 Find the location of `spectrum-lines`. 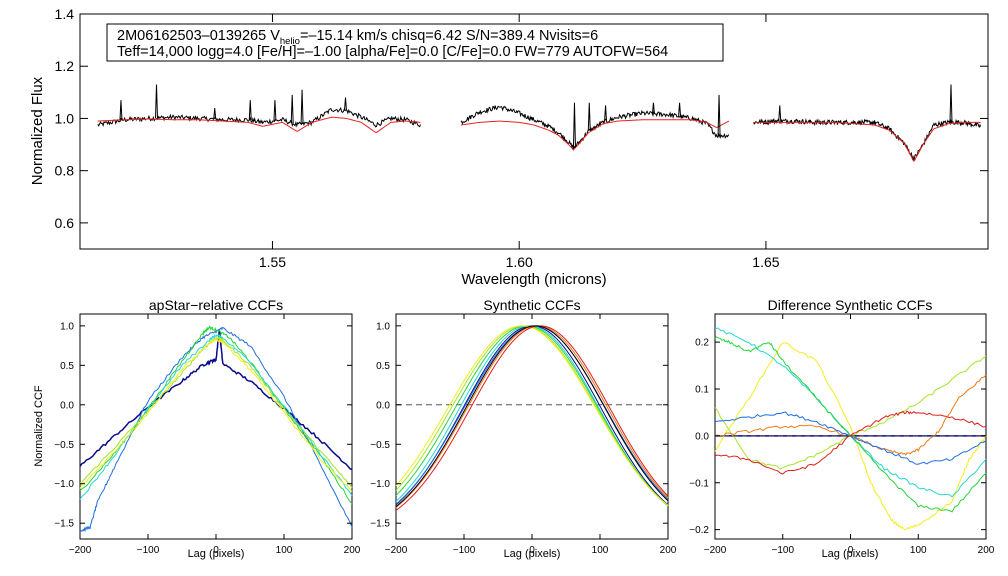

spectrum-lines is located at coordinates (539, 123).